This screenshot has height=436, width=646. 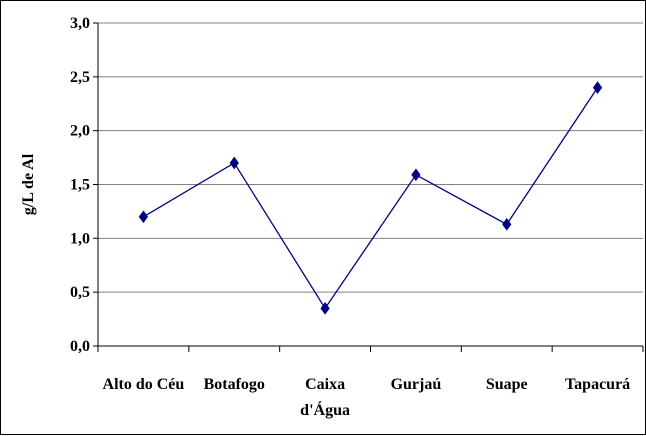 I want to click on y-tick-label: 1,5, so click(x=80, y=185).